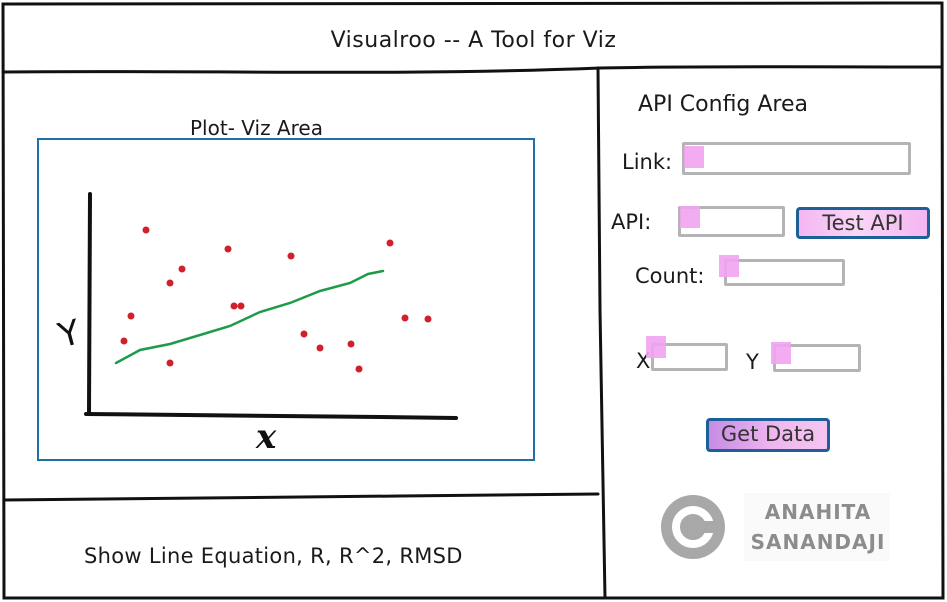 The width and height of the screenshot is (947, 602). Describe the element at coordinates (796, 158) in the screenshot. I see `link-input` at that location.